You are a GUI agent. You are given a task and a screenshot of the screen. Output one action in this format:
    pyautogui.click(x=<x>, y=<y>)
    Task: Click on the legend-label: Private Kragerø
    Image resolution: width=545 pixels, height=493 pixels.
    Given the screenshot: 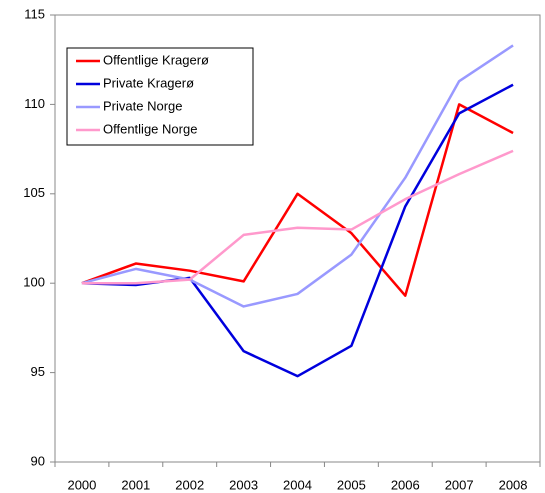 What is the action you would take?
    pyautogui.click(x=148, y=82)
    